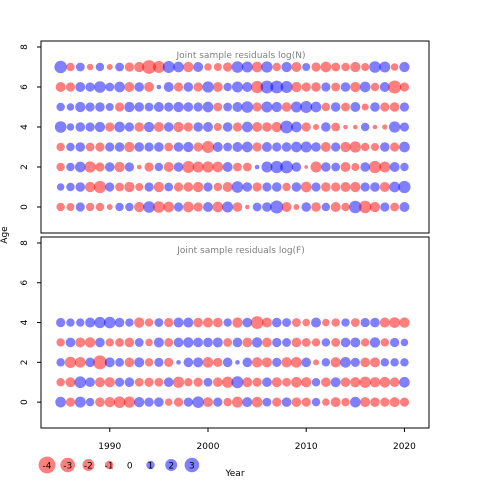 Image resolution: width=480 pixels, height=480 pixels. Describe the element at coordinates (67, 467) in the screenshot. I see `legend-label: -3` at that location.